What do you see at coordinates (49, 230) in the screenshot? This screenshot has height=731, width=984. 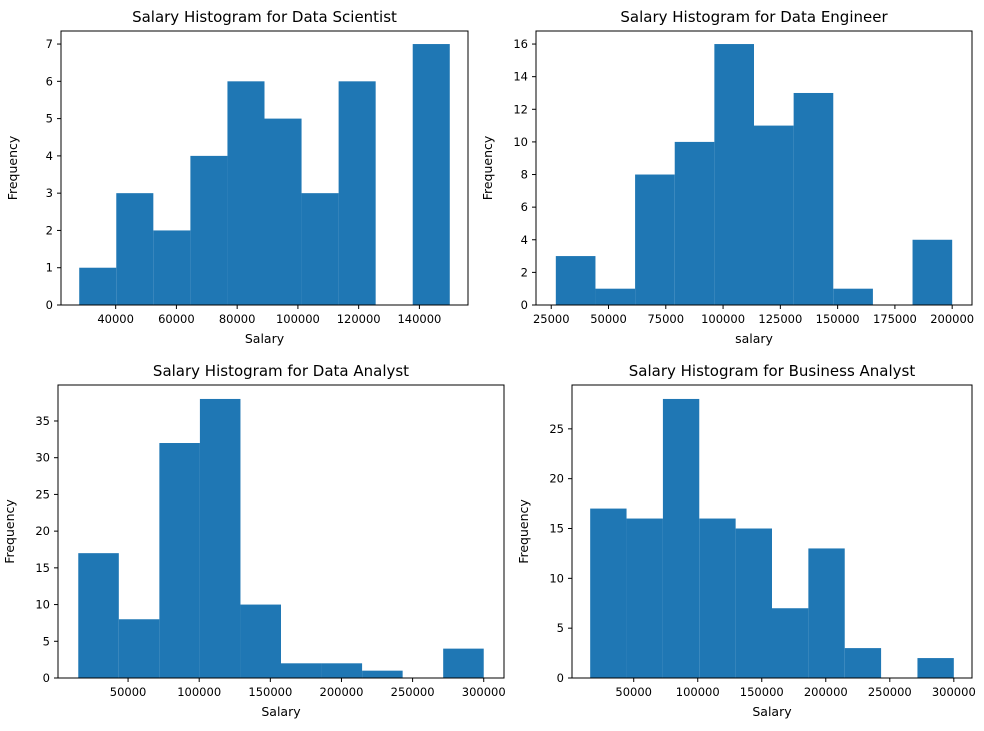 I see `y-tick-label: 2` at bounding box center [49, 230].